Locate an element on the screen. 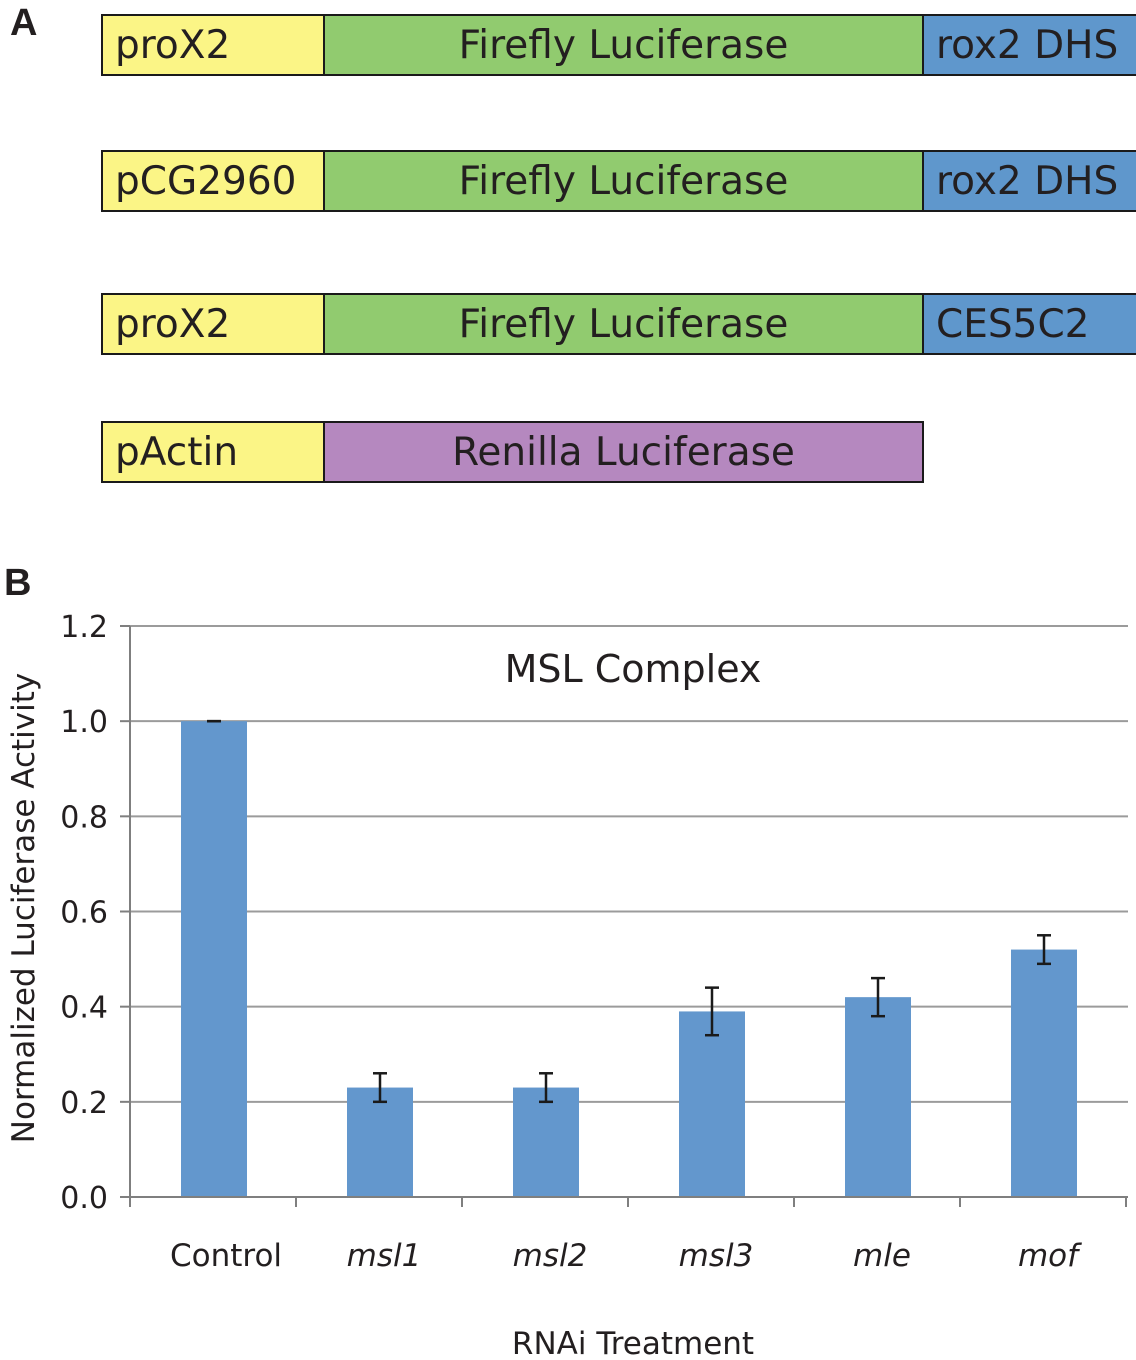  x-category-label: mle is located at coordinates (882, 1256).